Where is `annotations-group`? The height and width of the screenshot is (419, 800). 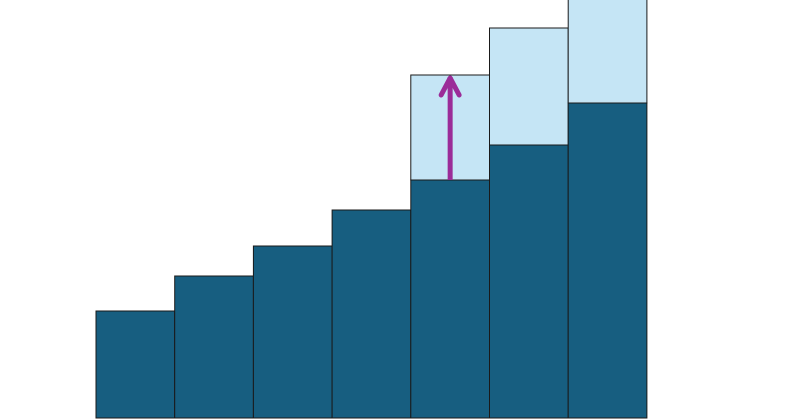 annotations-group is located at coordinates (450, 127).